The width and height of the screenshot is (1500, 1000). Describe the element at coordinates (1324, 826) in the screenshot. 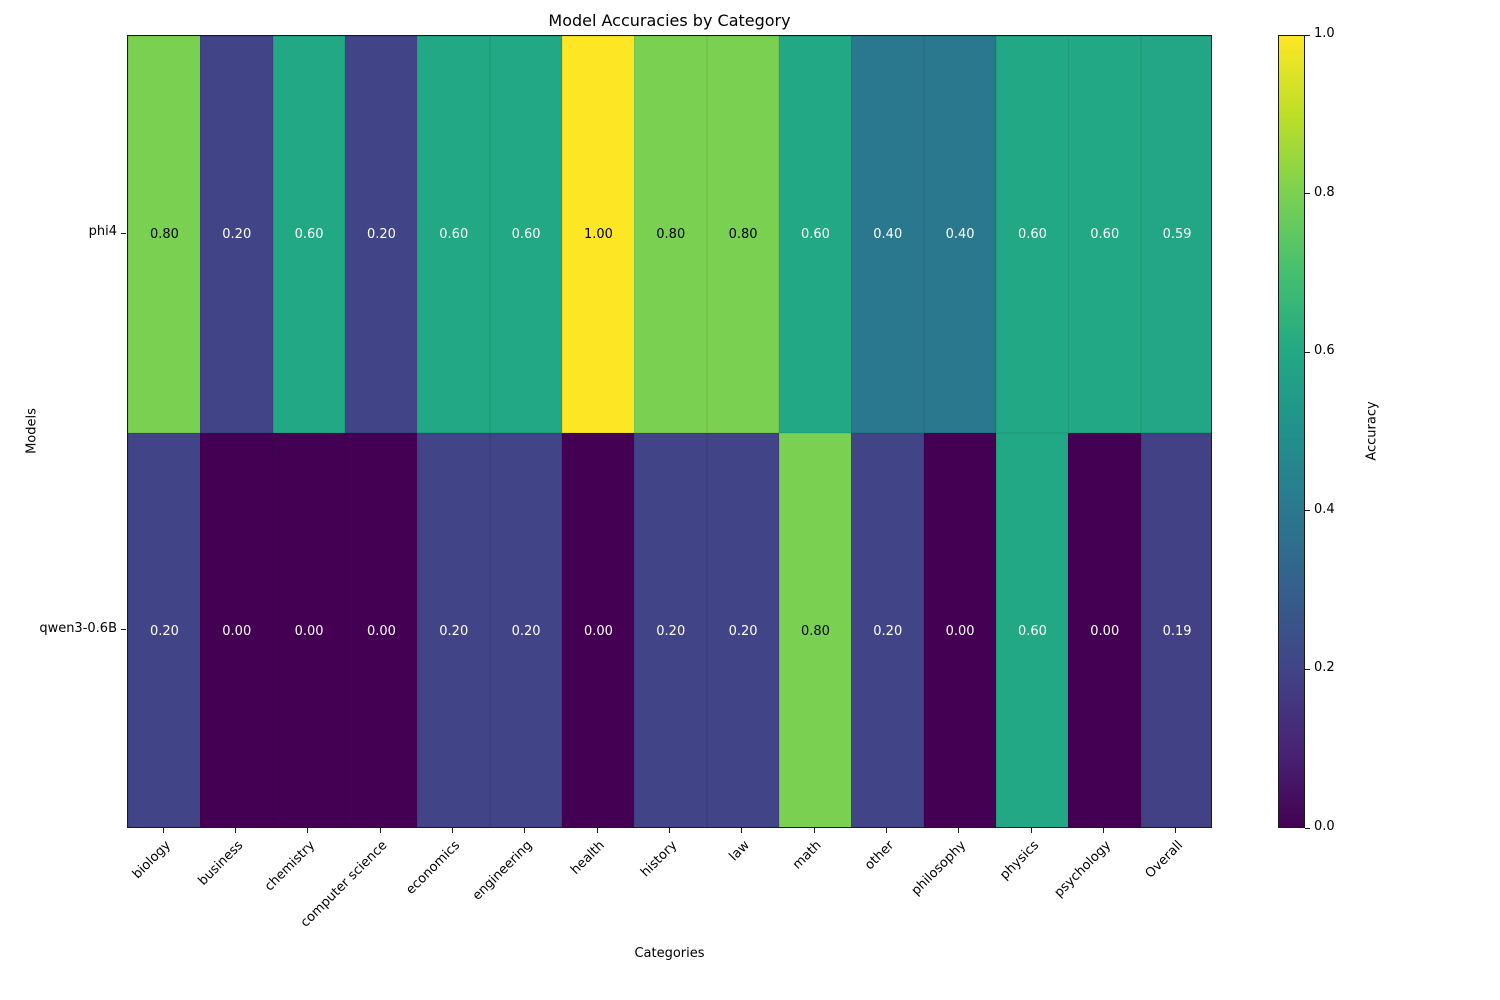

I see `colorbar-tick-label: 0.0` at that location.